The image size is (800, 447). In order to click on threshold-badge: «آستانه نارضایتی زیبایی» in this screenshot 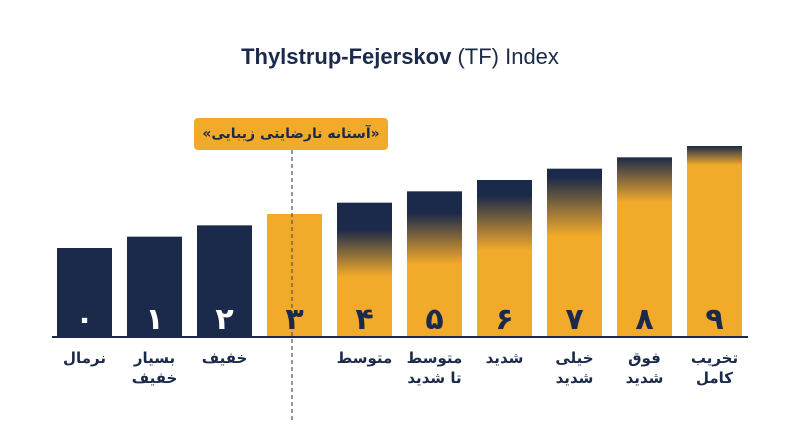, I will do `click(291, 134)`.